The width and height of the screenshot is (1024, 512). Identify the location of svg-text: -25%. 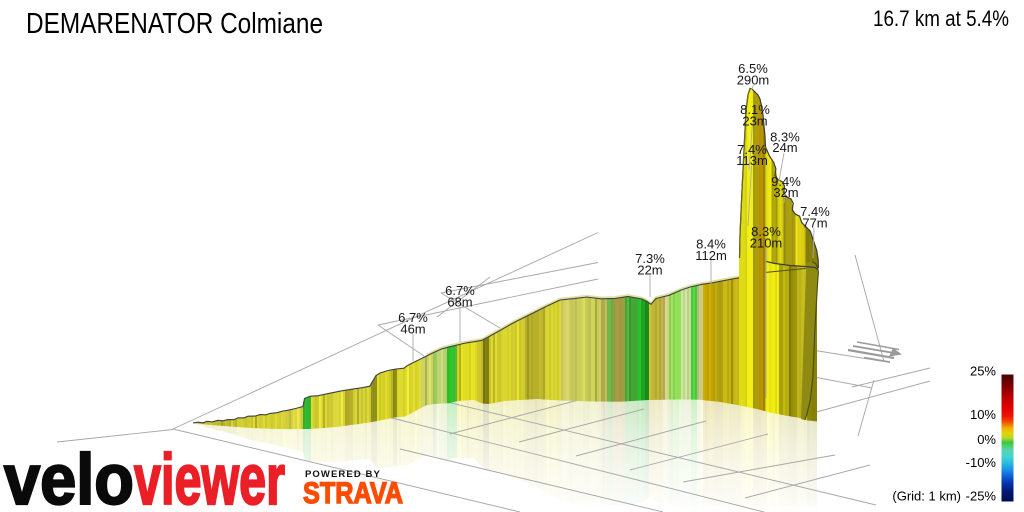
(981, 496).